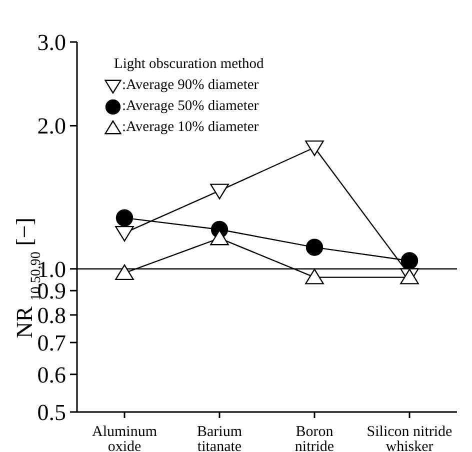  I want to click on y-tick-label: 2.0, so click(51, 126).